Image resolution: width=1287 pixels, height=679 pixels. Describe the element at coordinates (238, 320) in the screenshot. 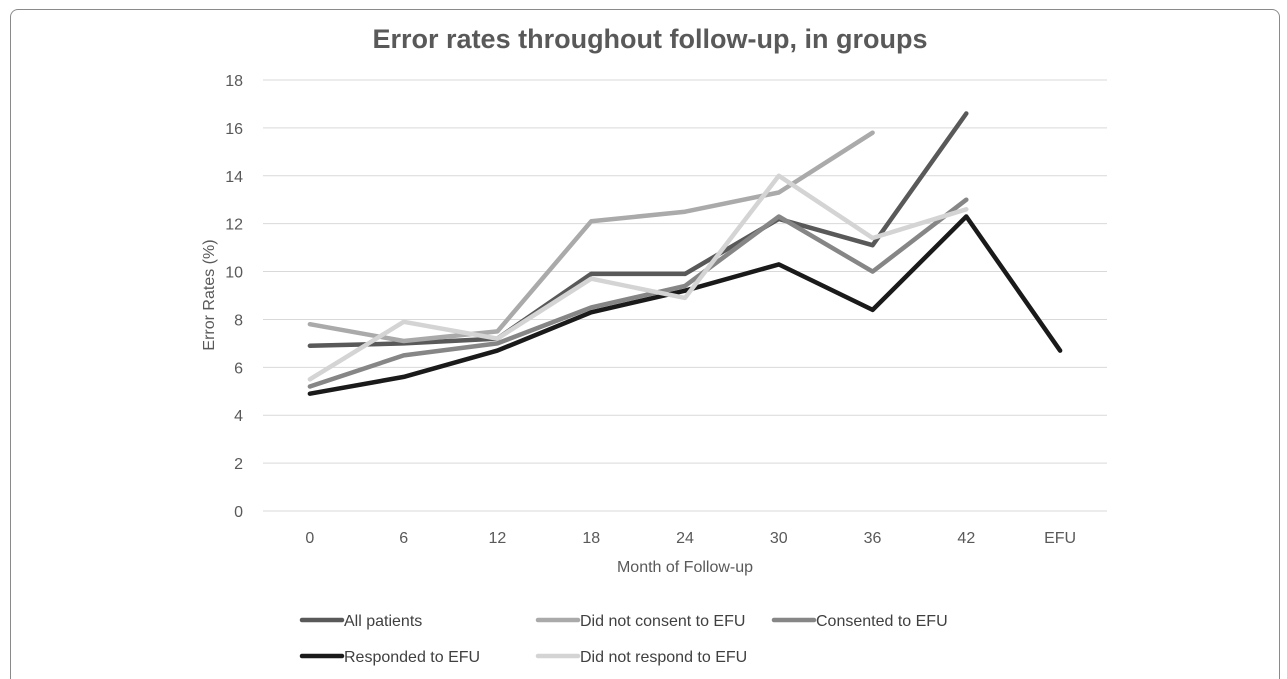

I see `y-tick-label: 8` at that location.